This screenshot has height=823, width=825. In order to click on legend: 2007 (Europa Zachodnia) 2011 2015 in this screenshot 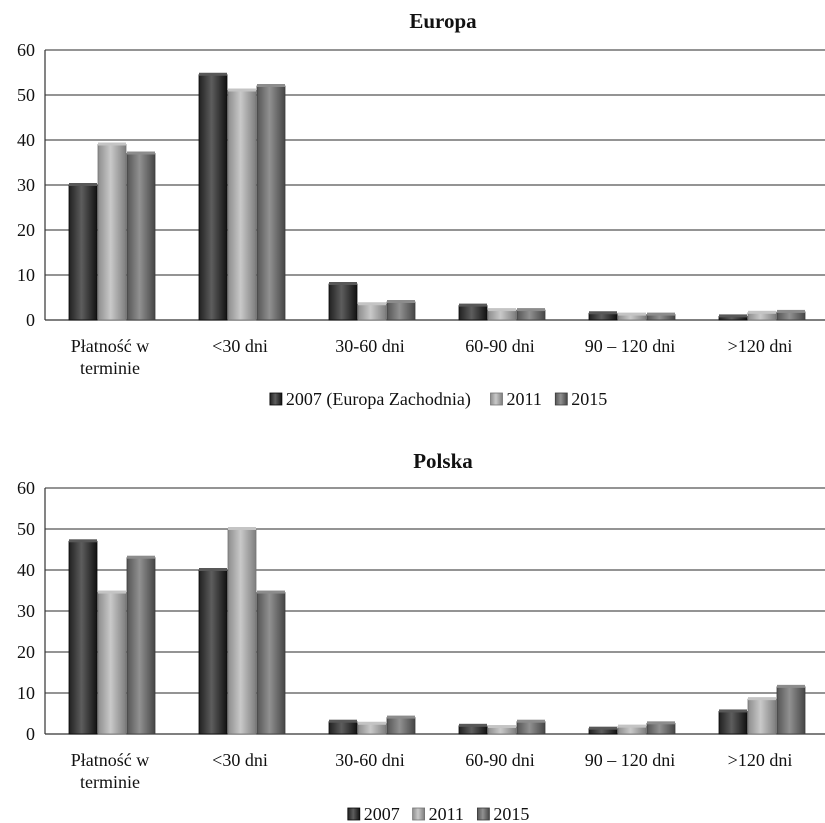, I will do `click(438, 399)`.